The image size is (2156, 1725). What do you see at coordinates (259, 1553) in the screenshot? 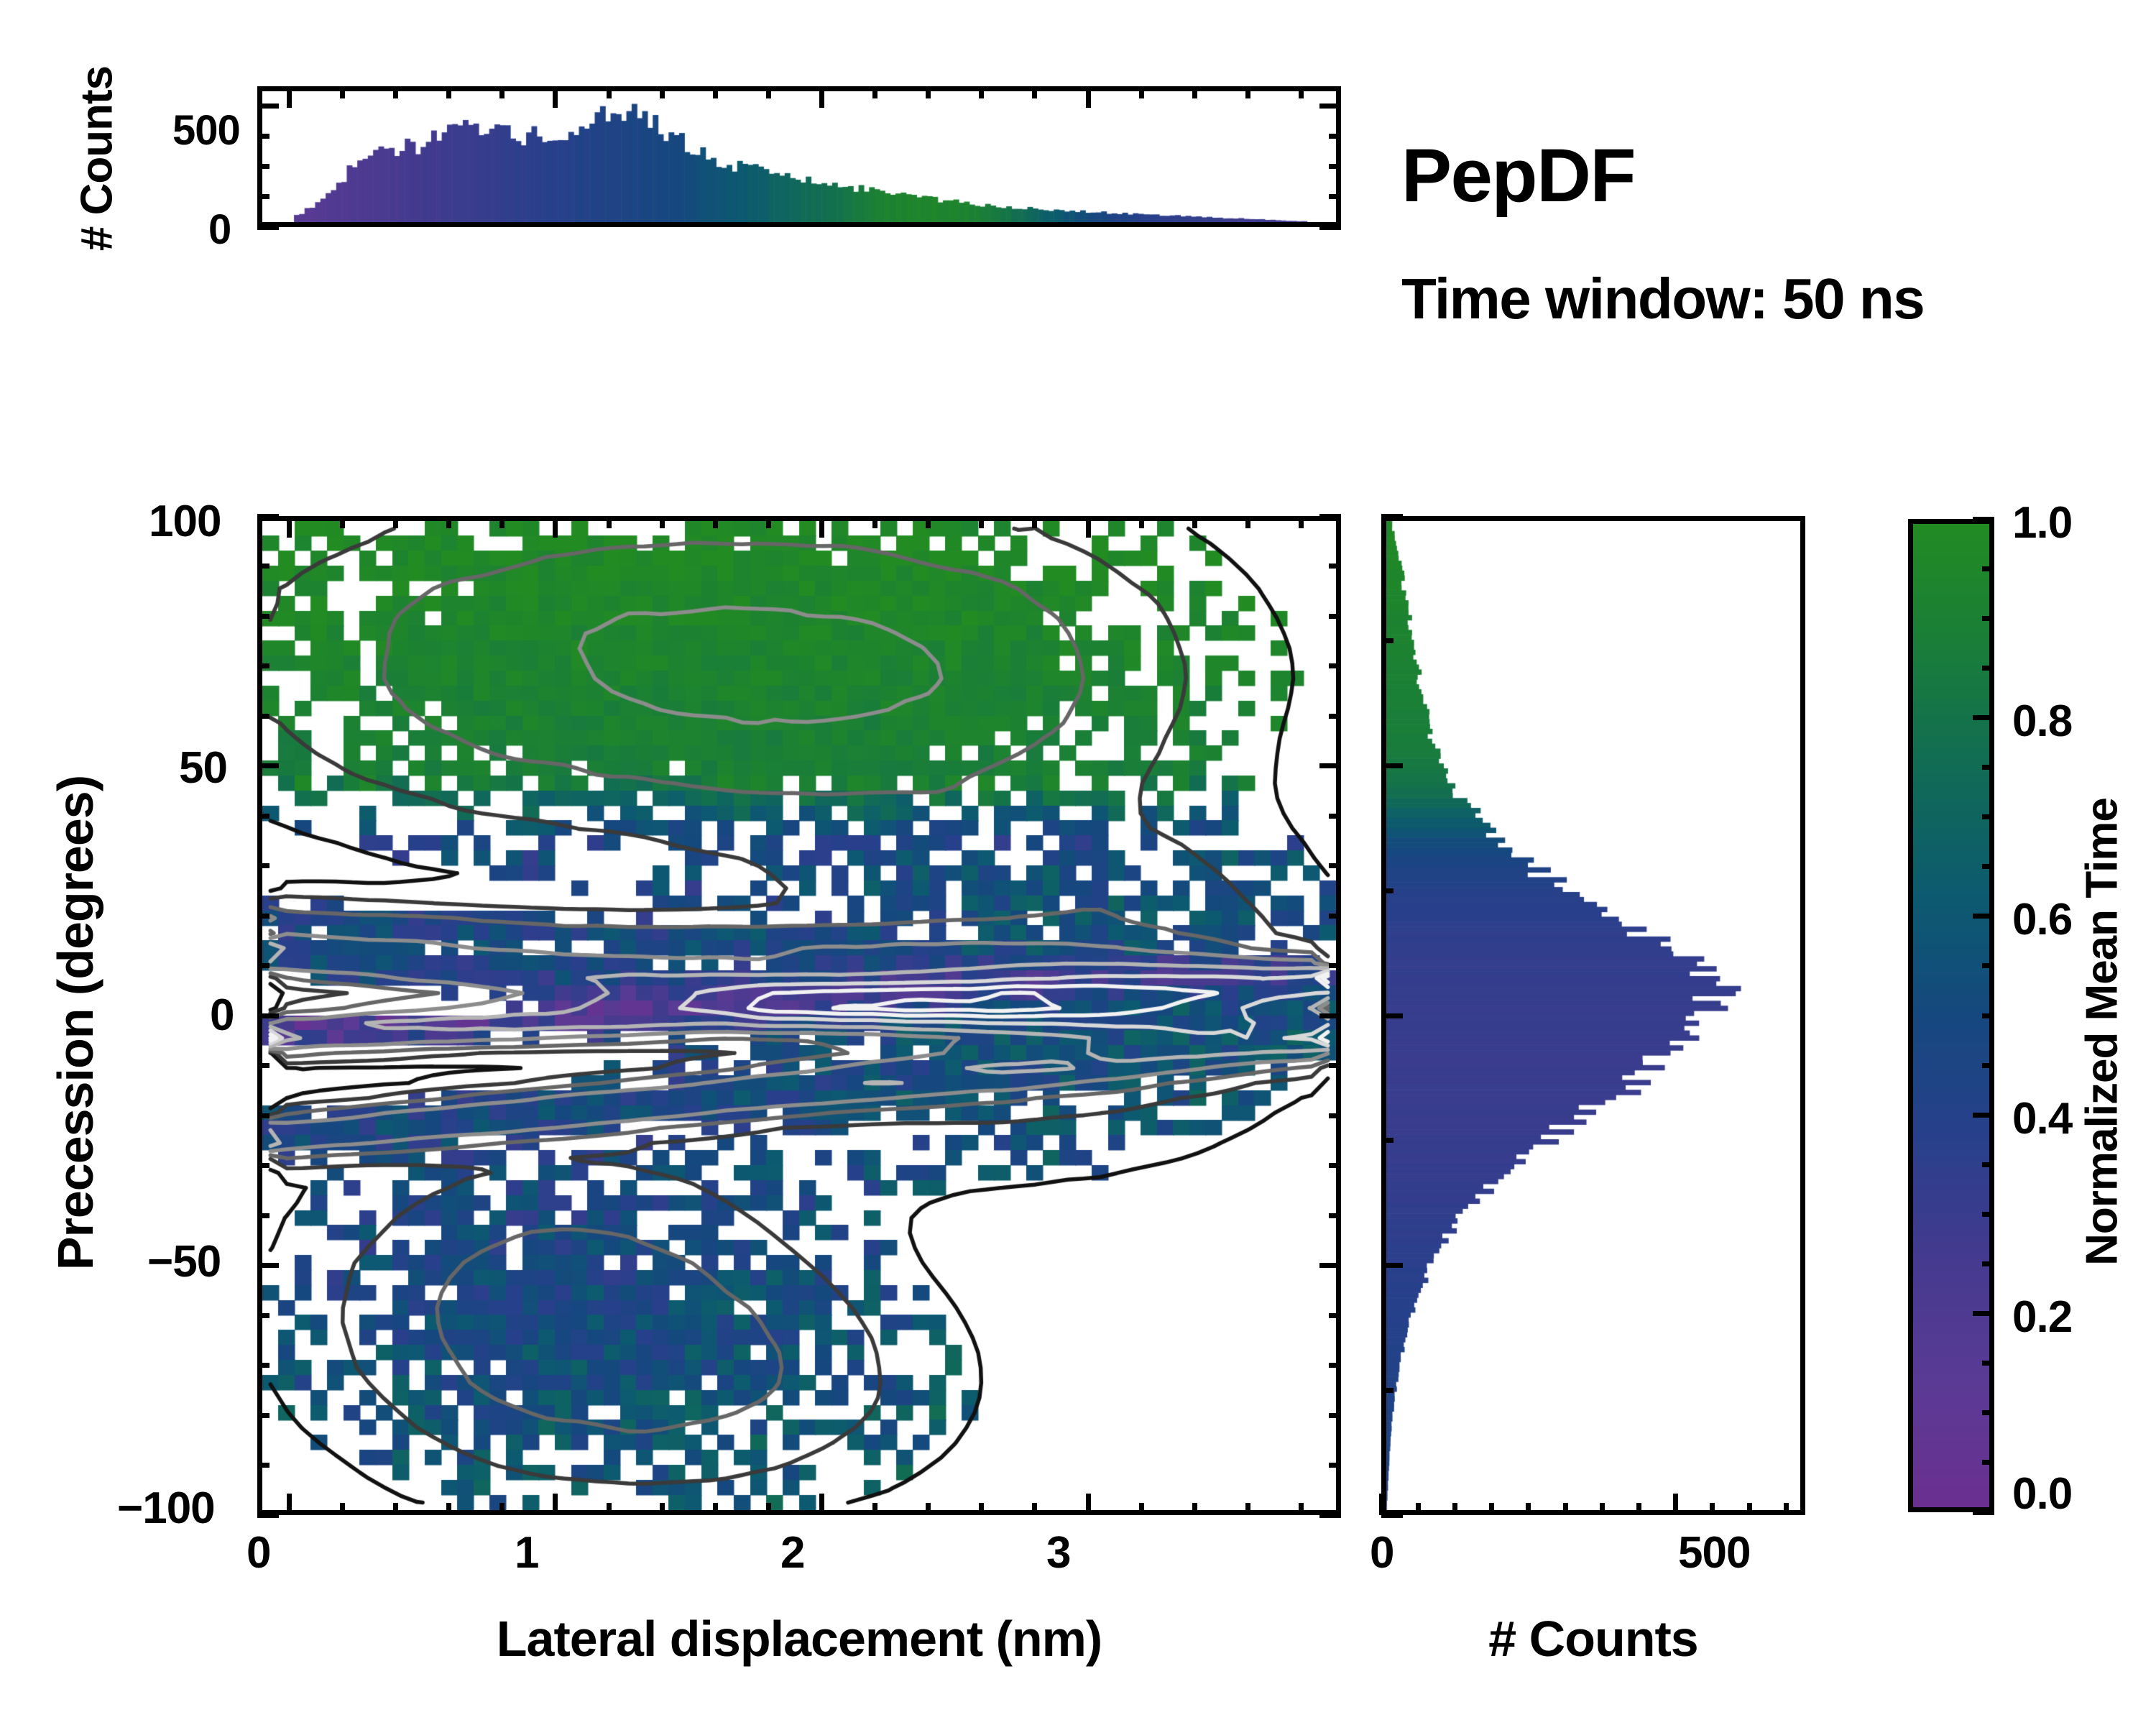
I see `main-xtick-0: 0` at bounding box center [259, 1553].